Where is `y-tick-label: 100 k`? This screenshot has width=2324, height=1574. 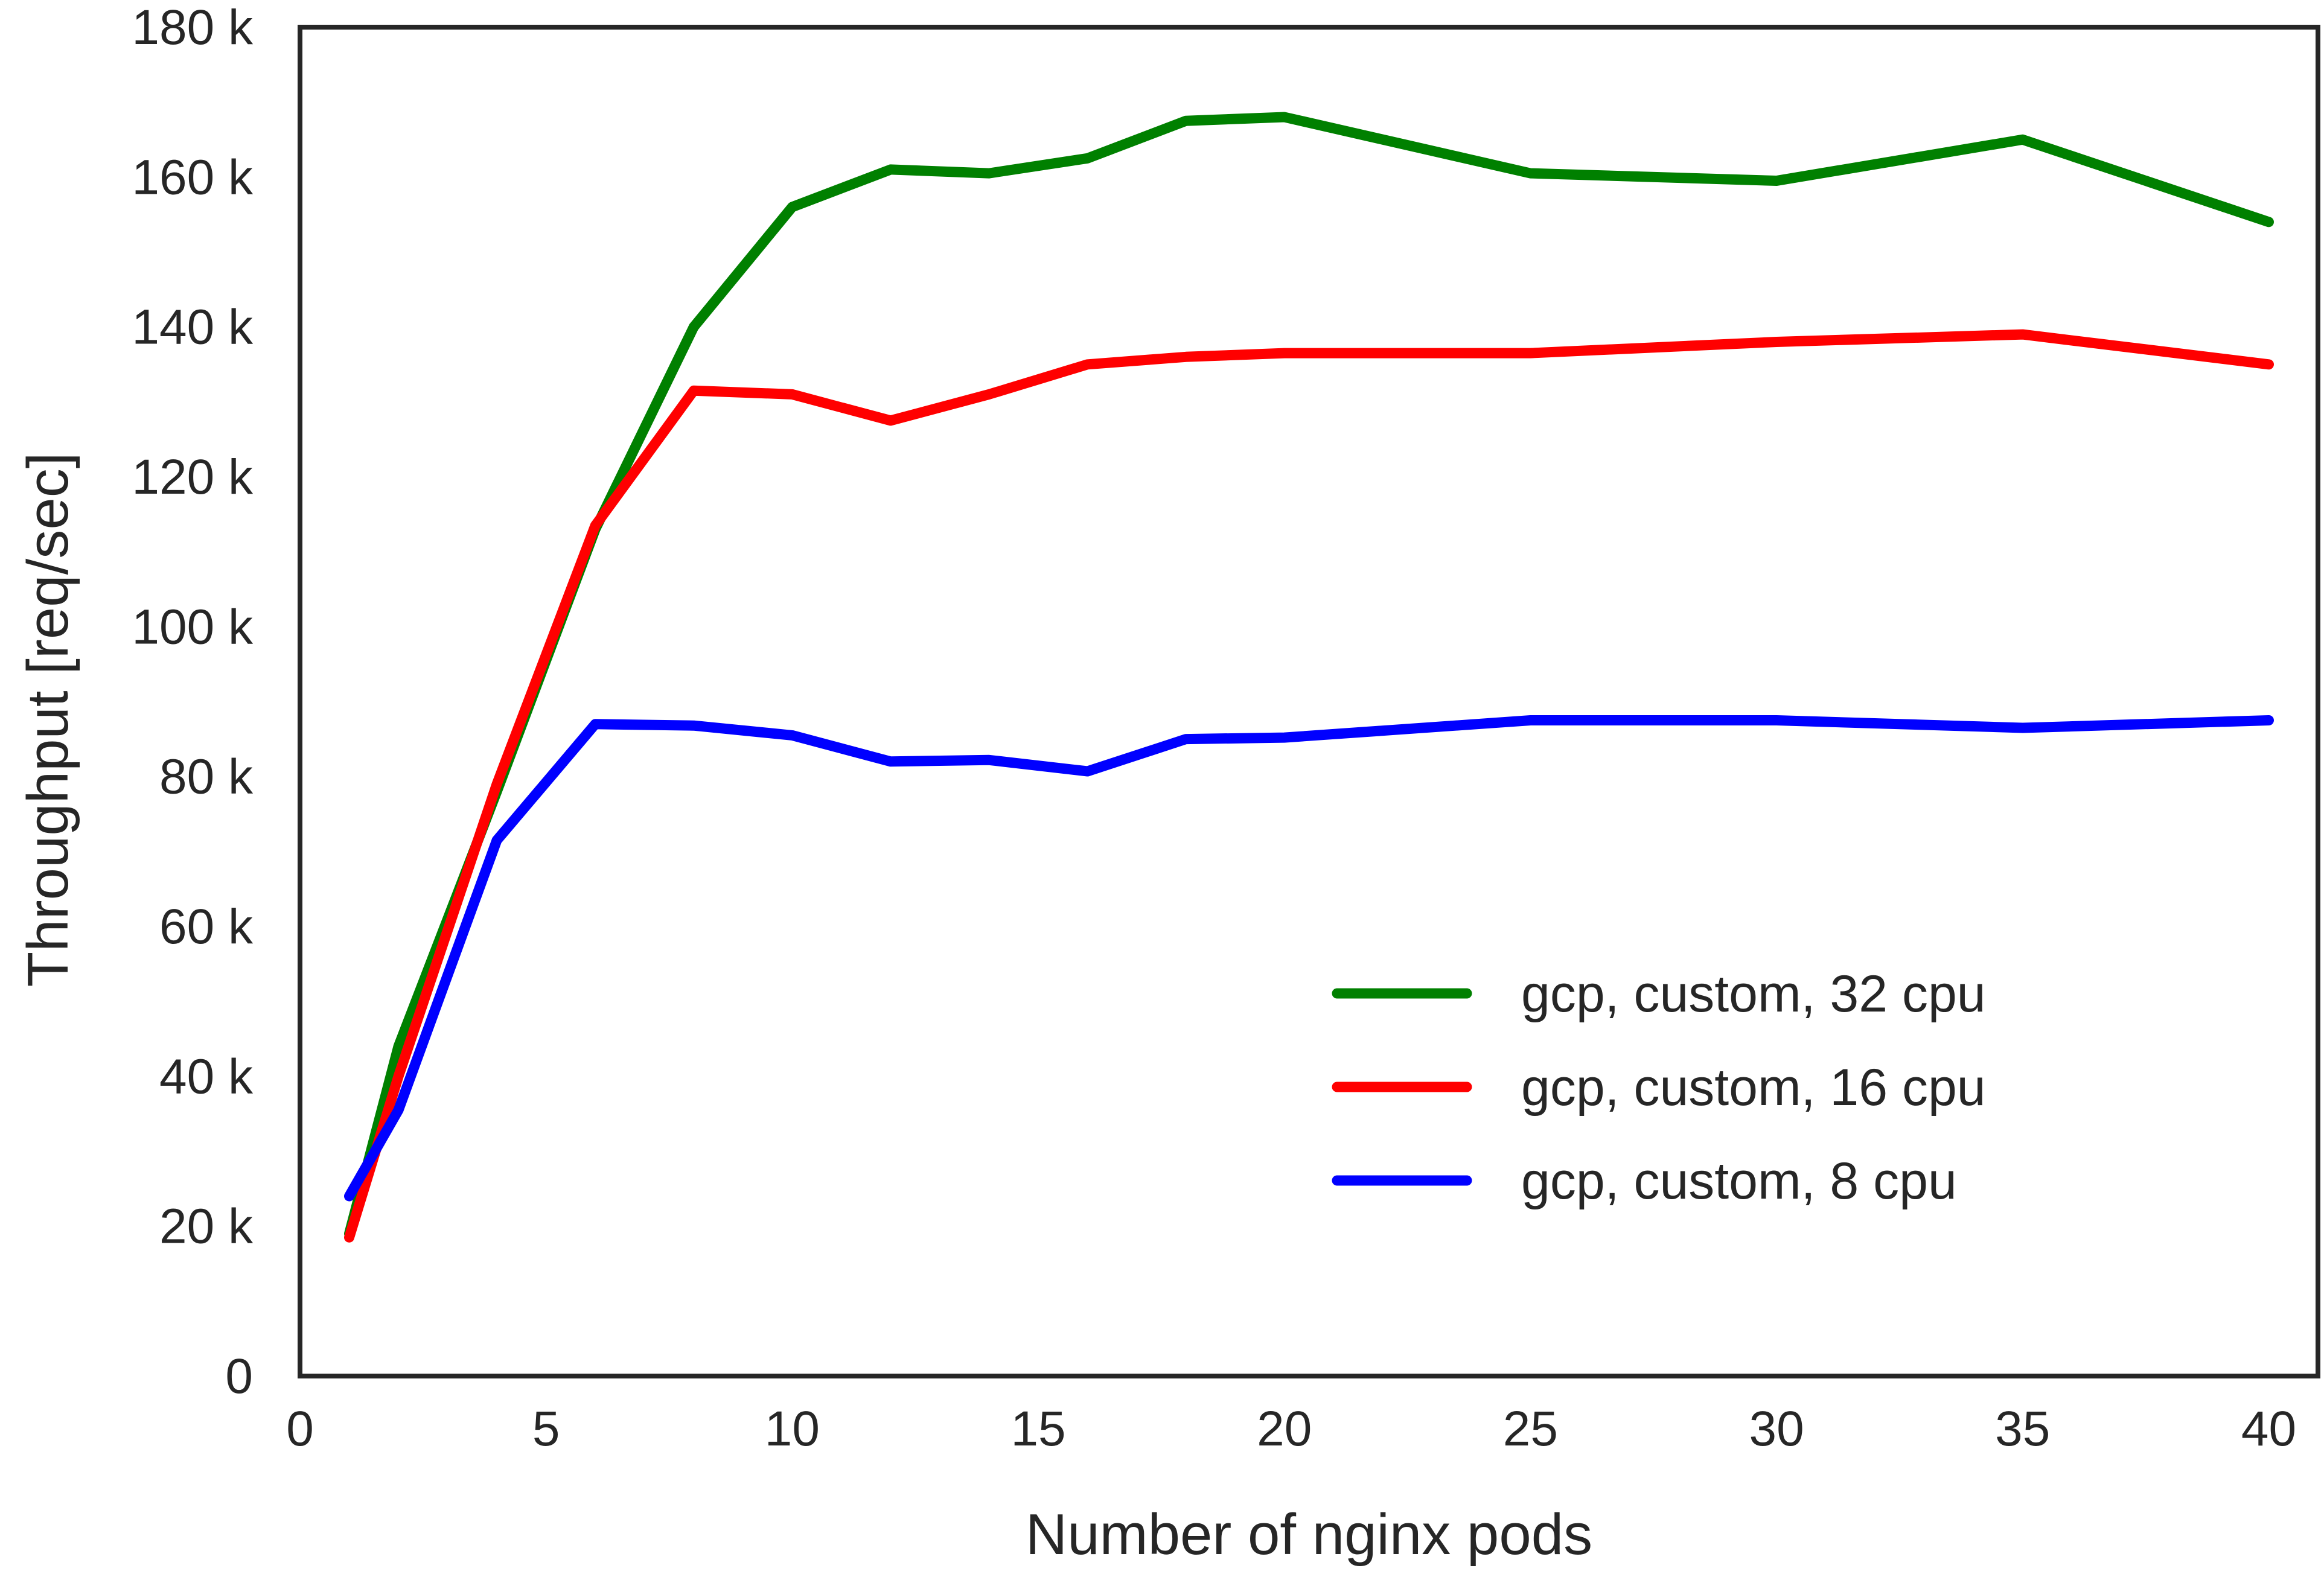
y-tick-label: 100 k is located at coordinates (193, 626).